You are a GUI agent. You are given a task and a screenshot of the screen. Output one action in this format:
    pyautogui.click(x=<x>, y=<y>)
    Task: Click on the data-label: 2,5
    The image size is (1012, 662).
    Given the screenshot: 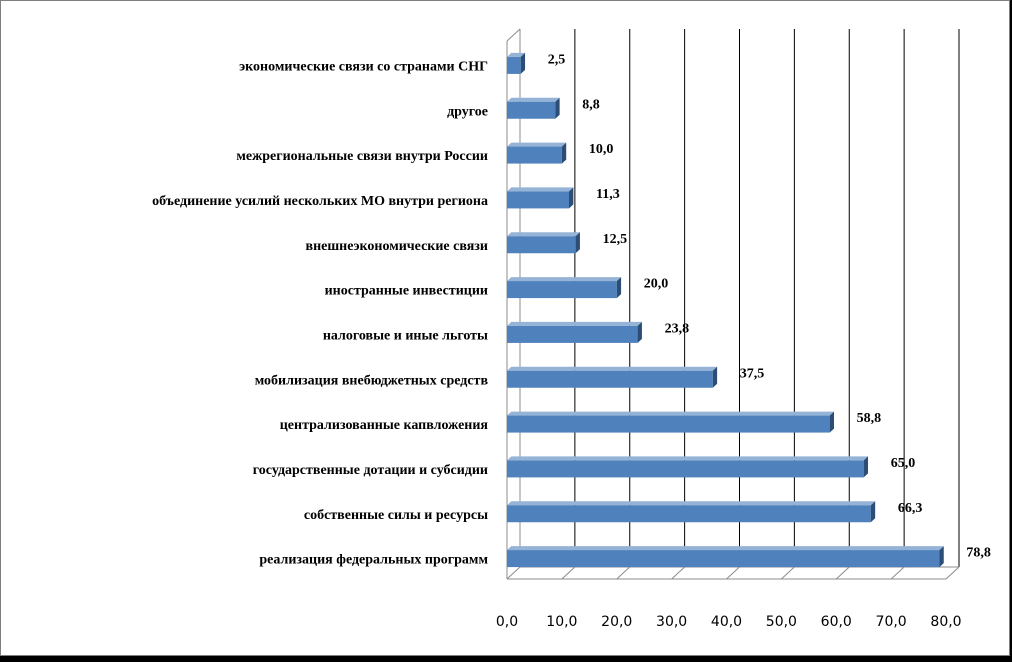 What is the action you would take?
    pyautogui.click(x=557, y=59)
    